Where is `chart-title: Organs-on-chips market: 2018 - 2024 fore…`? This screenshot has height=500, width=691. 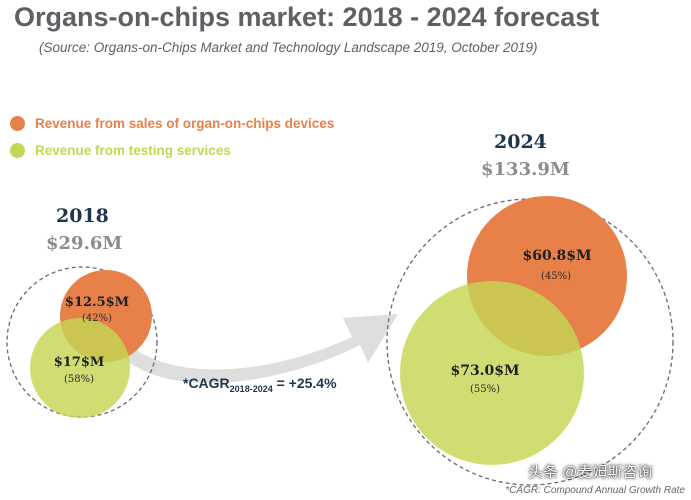
chart-title: Organs-on-chips market: 2018 - 2024 fore… is located at coordinates (307, 17).